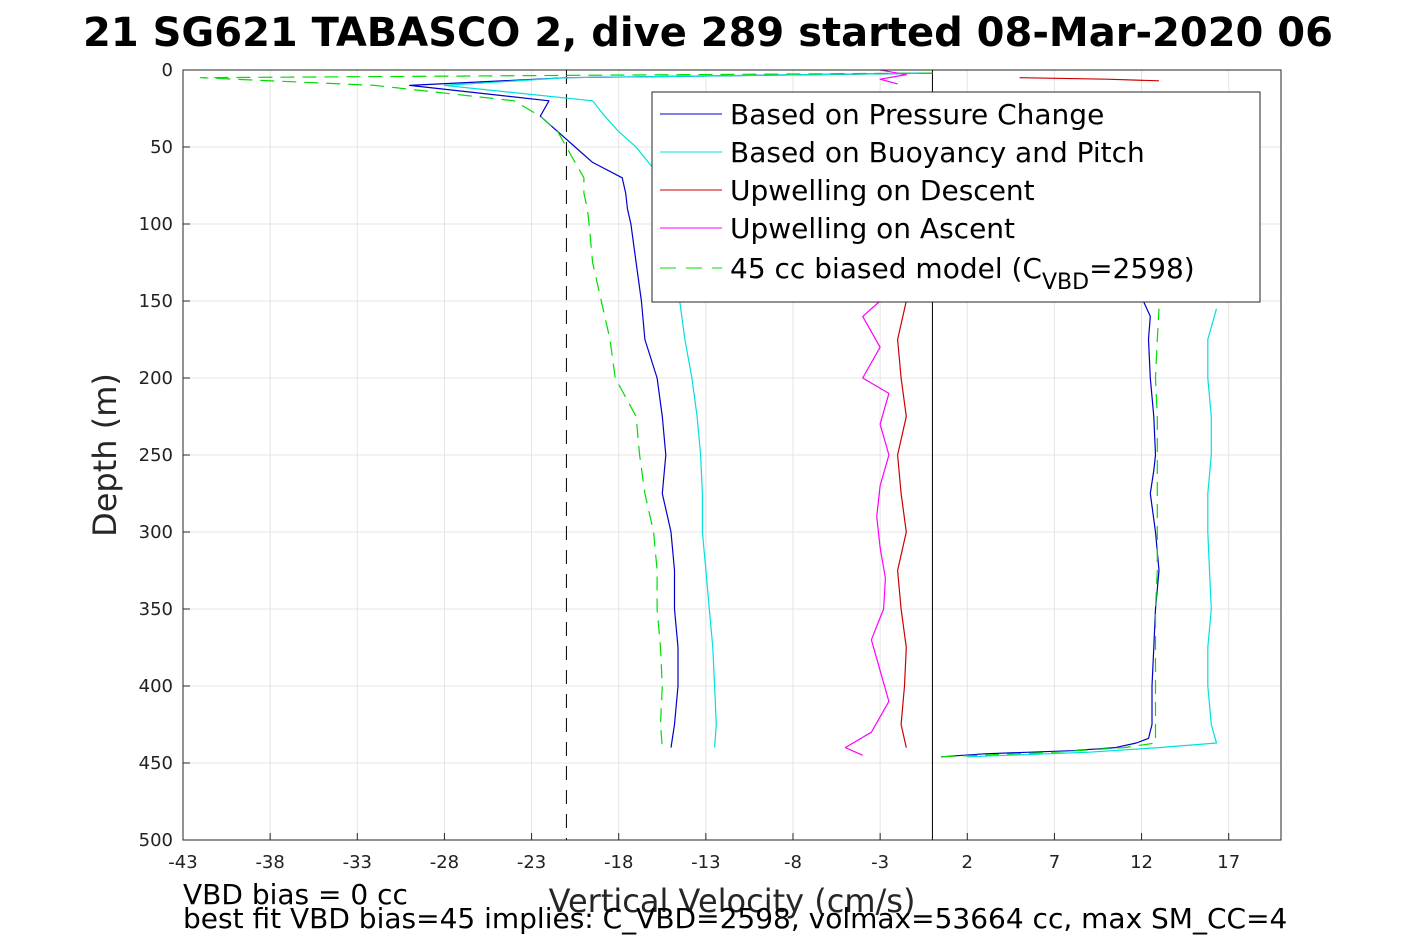 This screenshot has width=1417, height=945. Describe the element at coordinates (1089, 79) in the screenshot. I see `series-2-ascent-line` at that location.